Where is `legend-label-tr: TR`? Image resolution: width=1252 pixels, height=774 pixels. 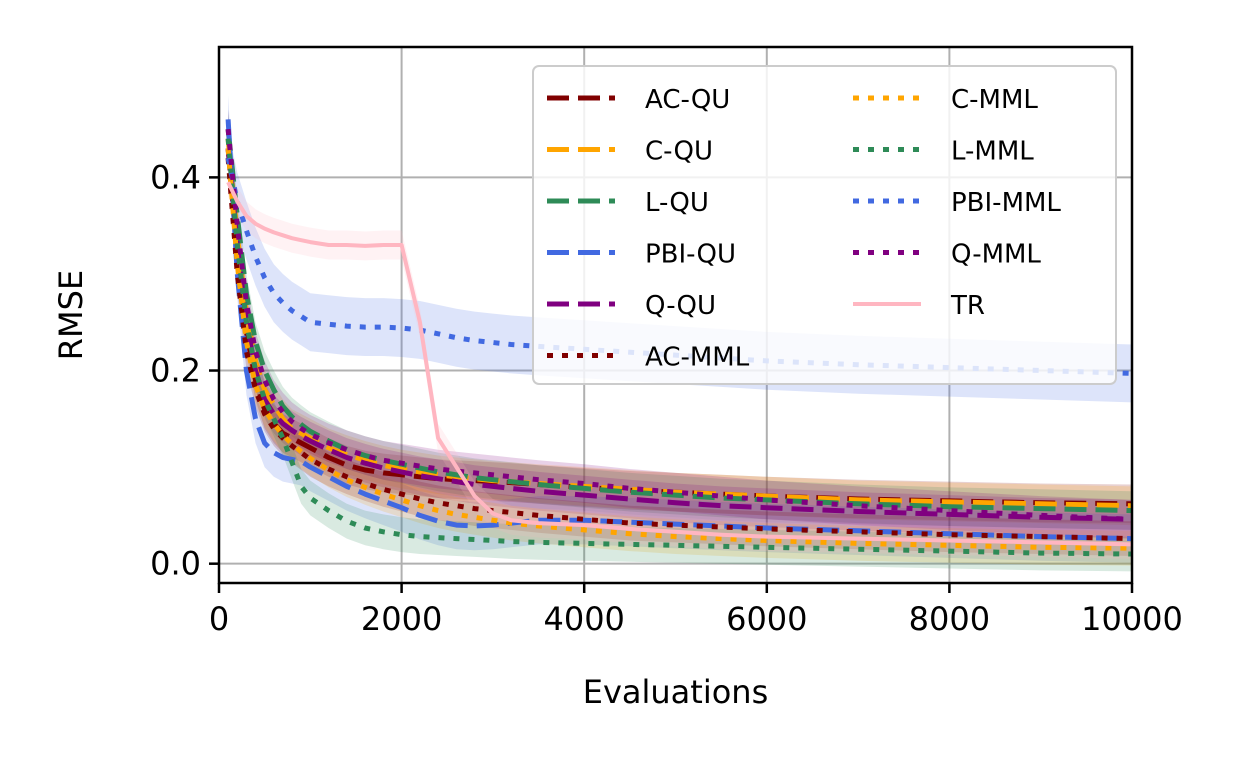 legend-label-tr: TR is located at coordinates (967, 306).